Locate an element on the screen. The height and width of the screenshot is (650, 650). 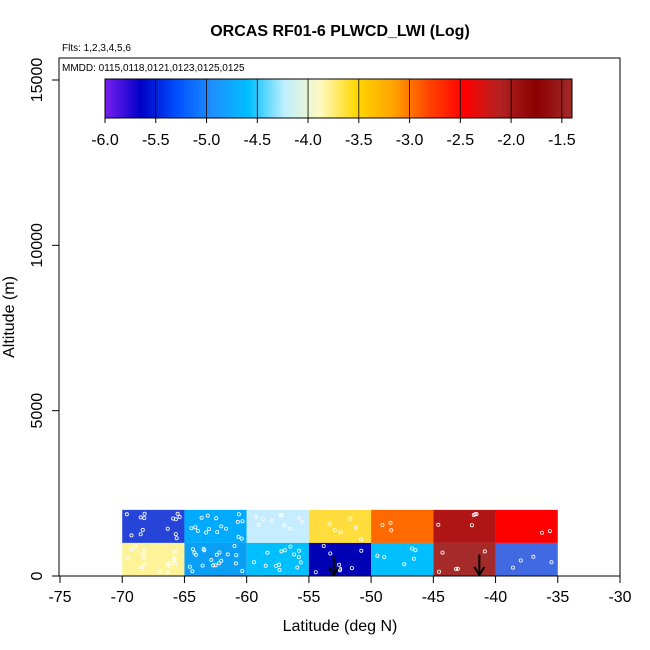
colorbar-tick-label: -5.0 is located at coordinates (207, 140).